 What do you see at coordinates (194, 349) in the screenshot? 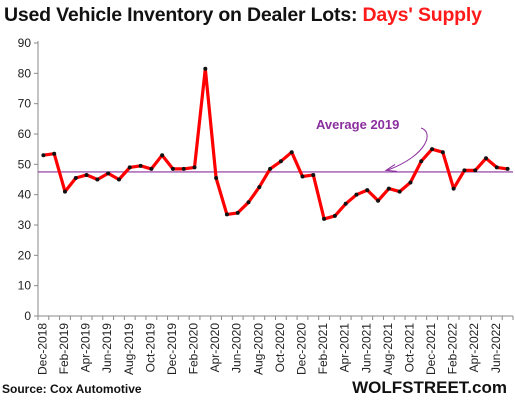
I see `x-tick-label: Feb-2020` at bounding box center [194, 349].